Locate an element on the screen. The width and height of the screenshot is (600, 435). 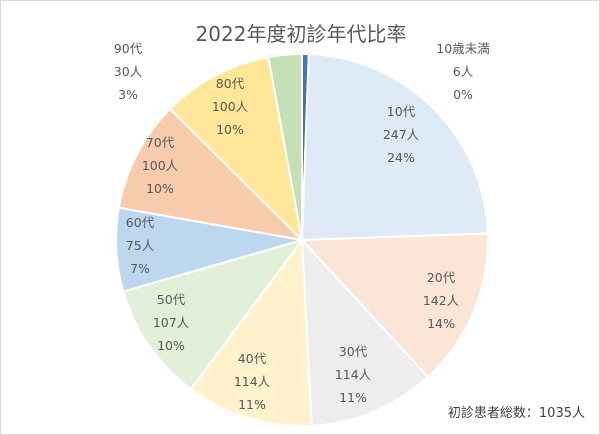
slice-label-percent-2: 14% is located at coordinates (441, 323).